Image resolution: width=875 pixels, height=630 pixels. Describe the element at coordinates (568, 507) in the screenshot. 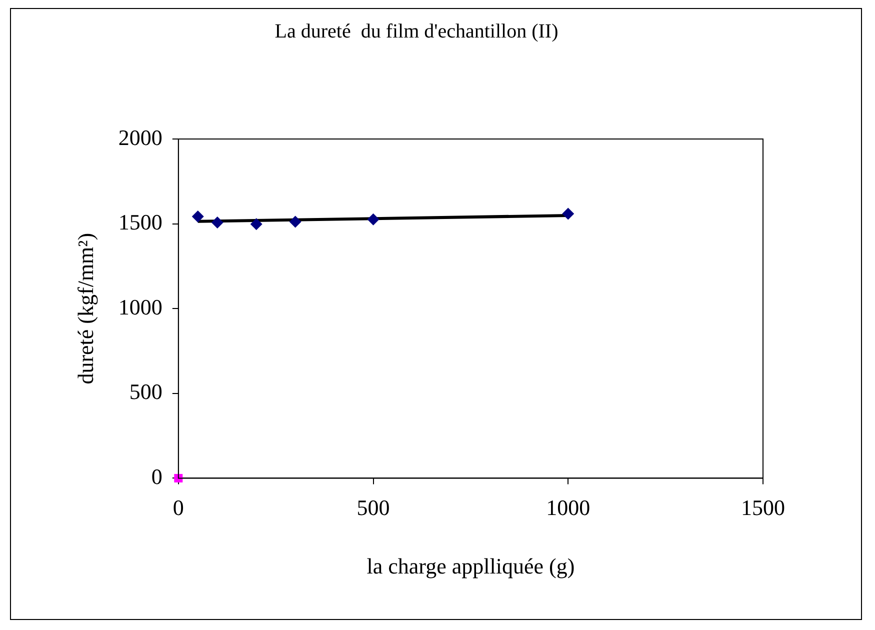

I see `x-tick-label: 1000` at that location.